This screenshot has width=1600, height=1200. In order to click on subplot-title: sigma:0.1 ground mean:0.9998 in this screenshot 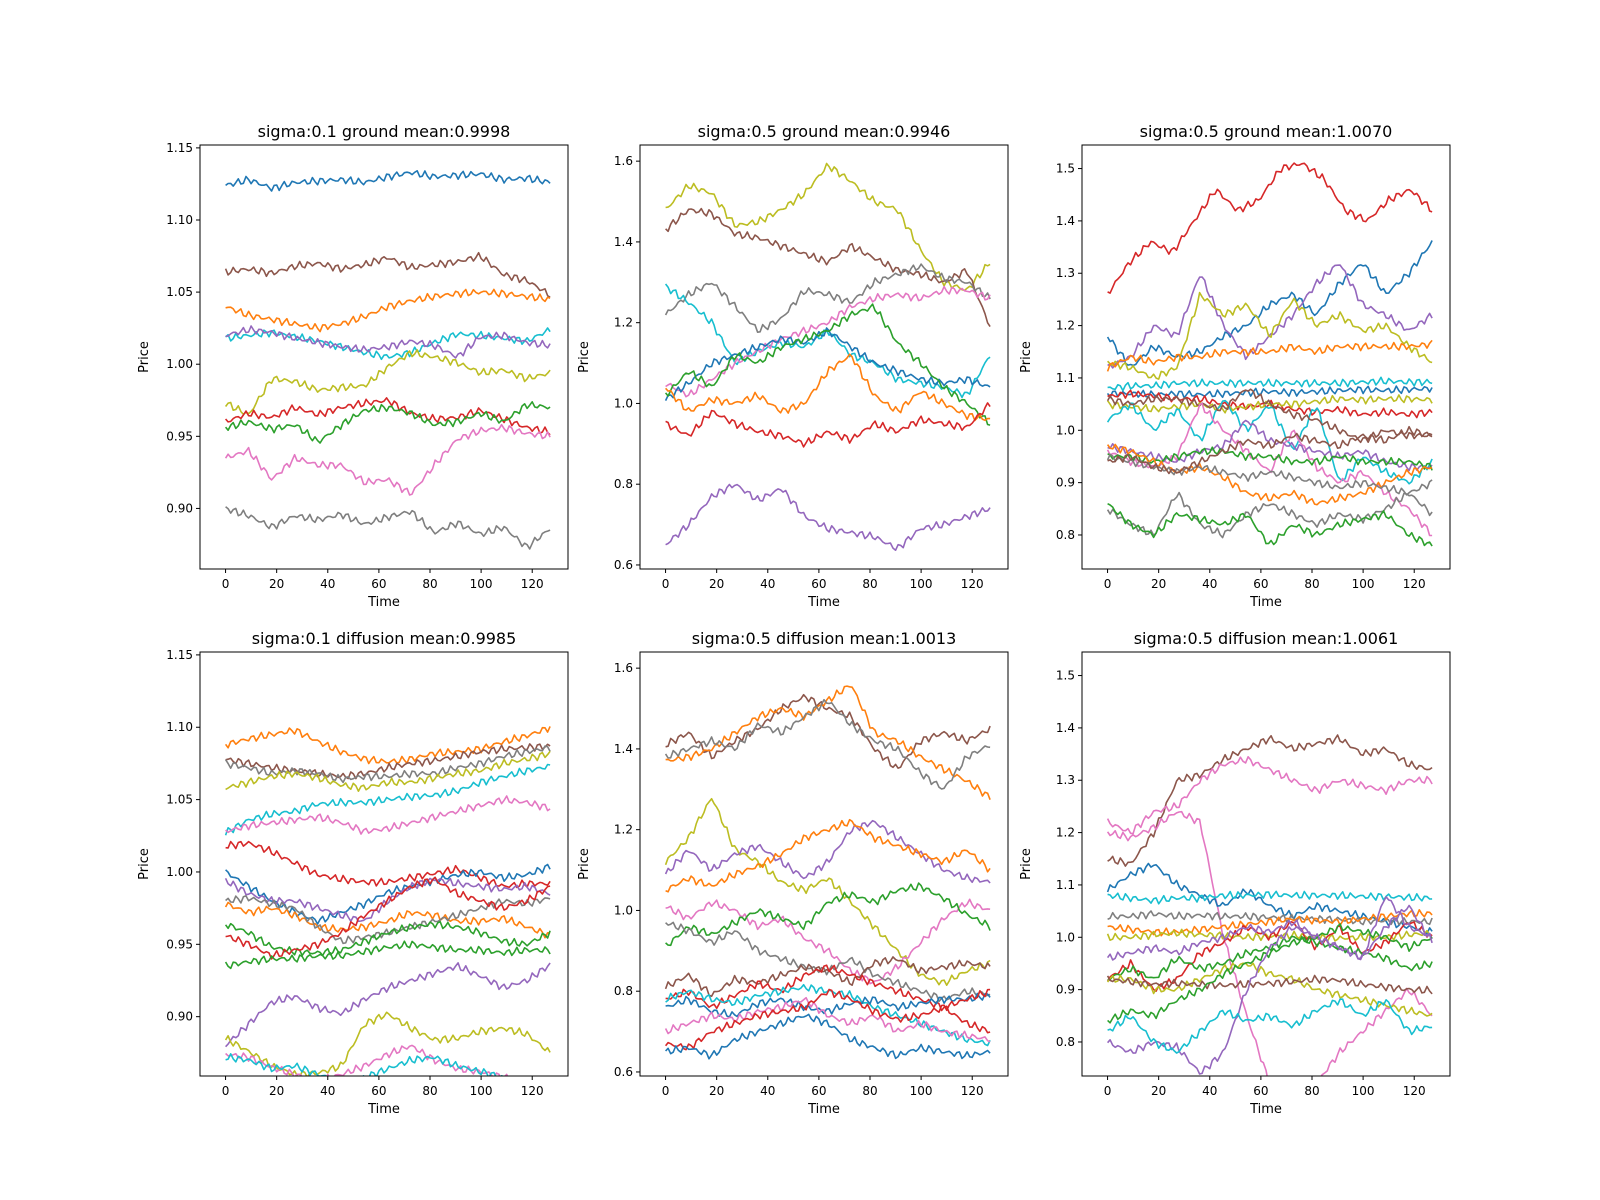, I will do `click(384, 131)`.